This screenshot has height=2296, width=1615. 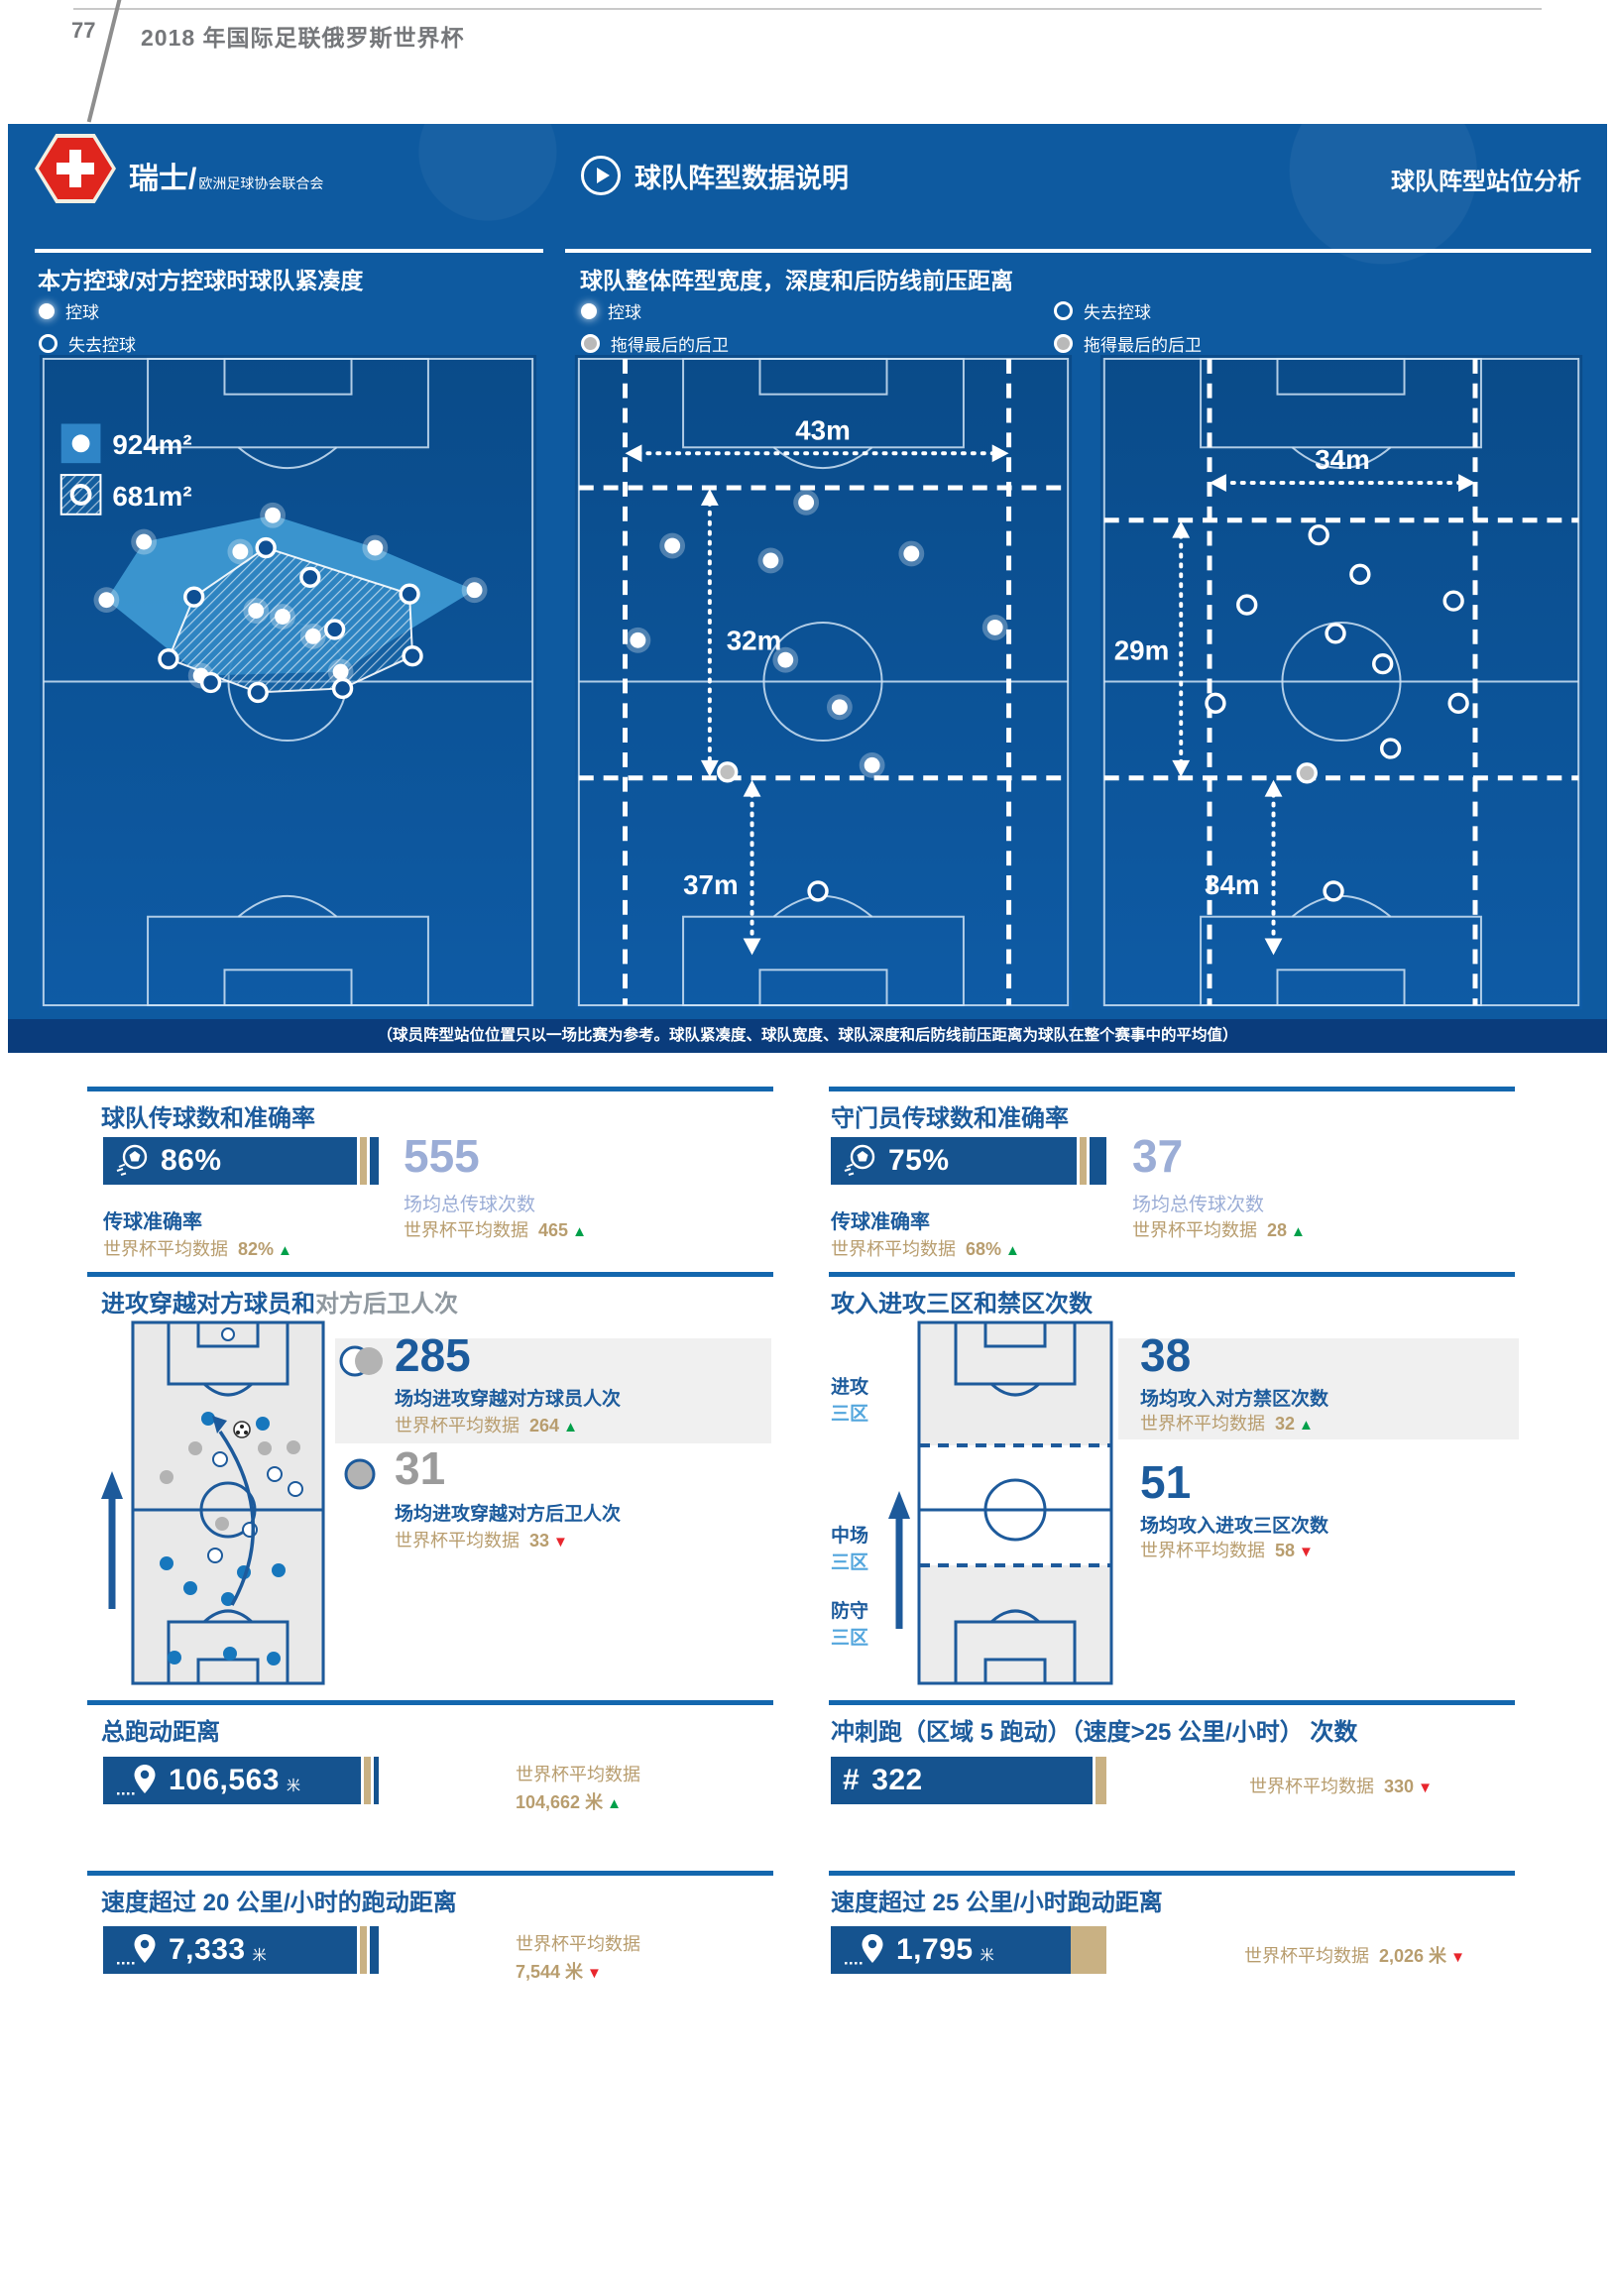 I want to click on penetration-title: 进攻穿越对方球员和对方后卫人次, so click(x=279, y=1301).